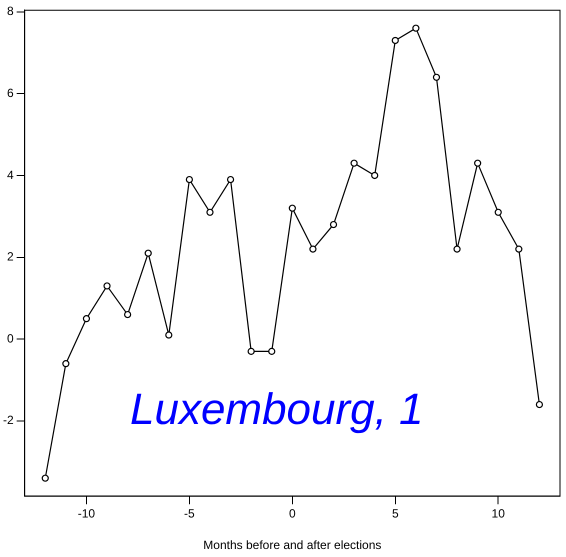  What do you see at coordinates (87, 513) in the screenshot?
I see `x-tick-label: -10` at bounding box center [87, 513].